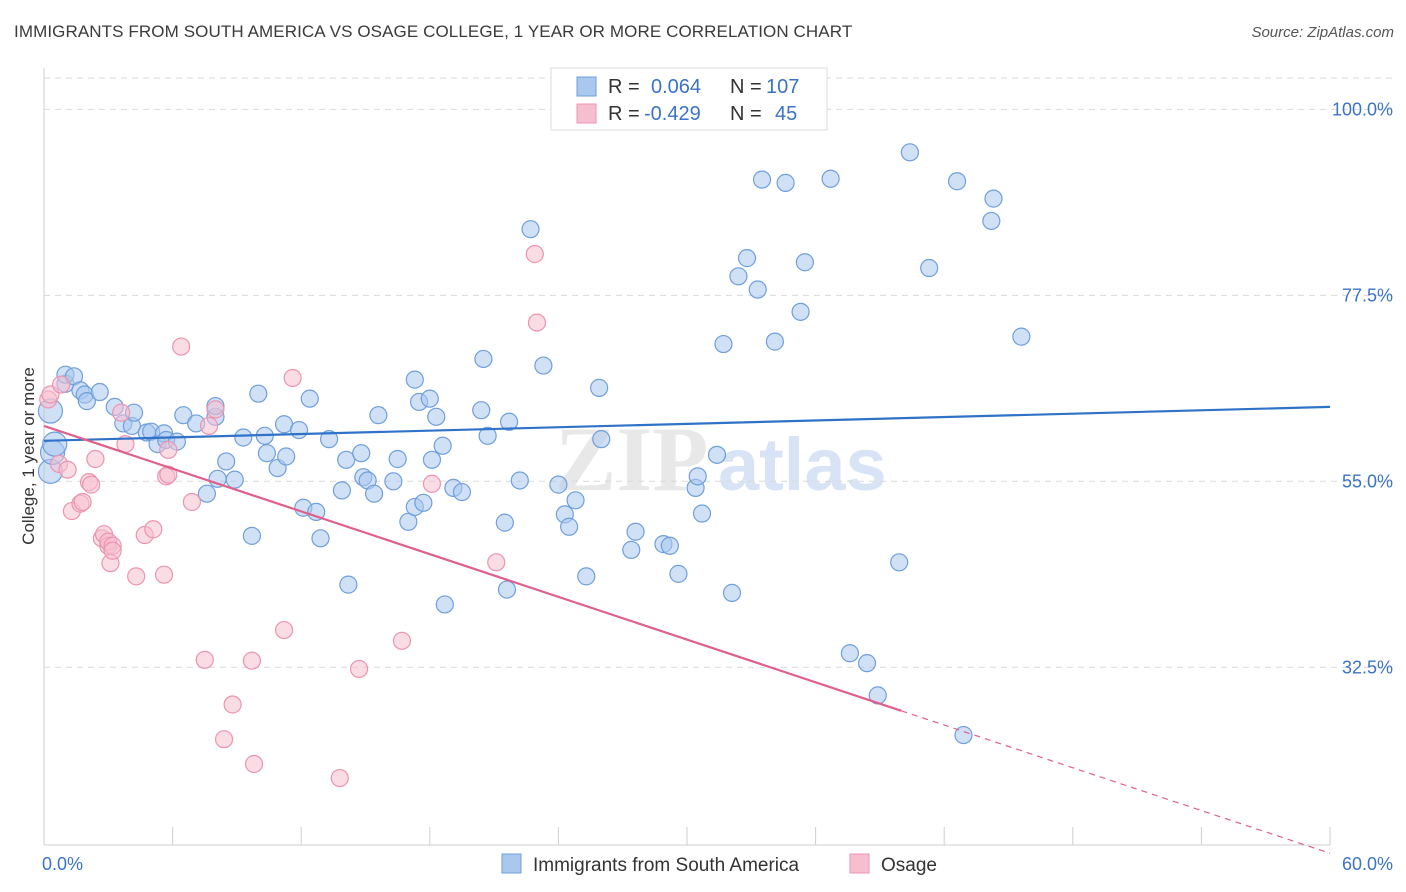 The height and width of the screenshot is (892, 1406). Describe the element at coordinates (1362, 109) in the screenshot. I see `y-tick-label-3: 100.0%` at that location.